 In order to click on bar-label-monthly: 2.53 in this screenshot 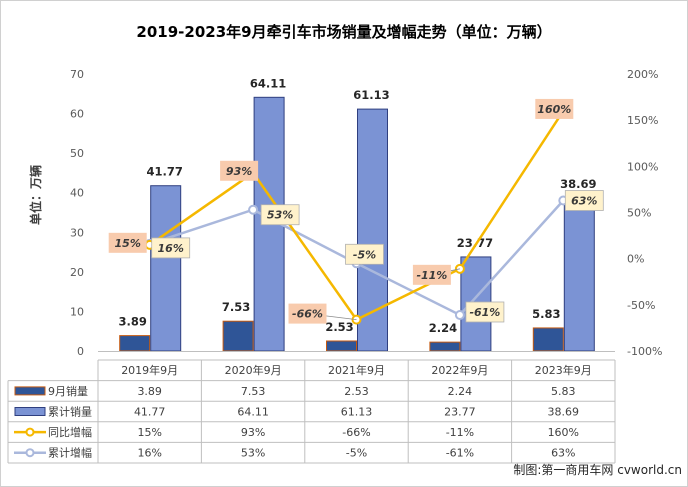, I will do `click(339, 327)`.